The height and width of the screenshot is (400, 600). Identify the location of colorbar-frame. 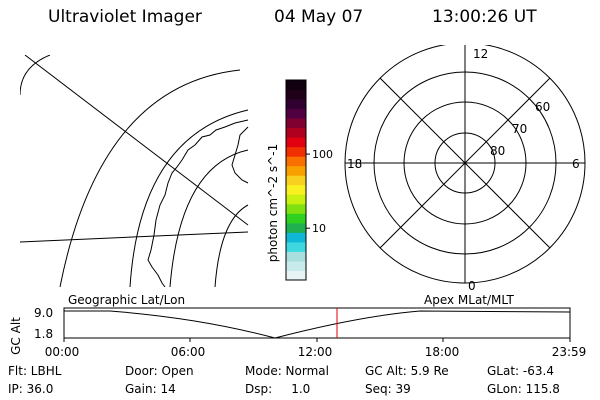
(296, 180).